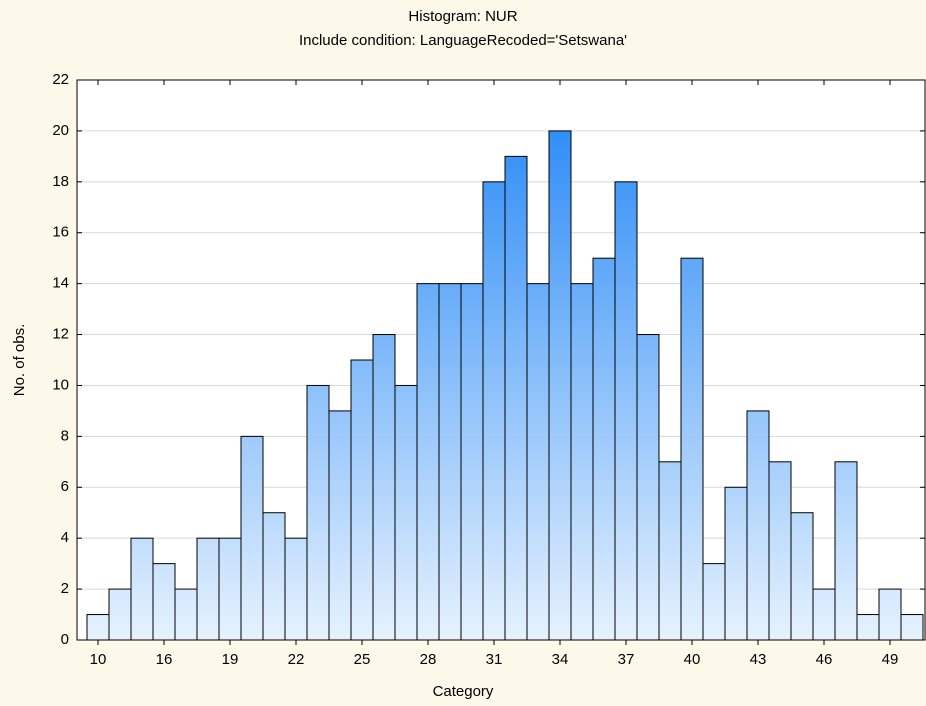  I want to click on x-tick-label: 16, so click(164, 659).